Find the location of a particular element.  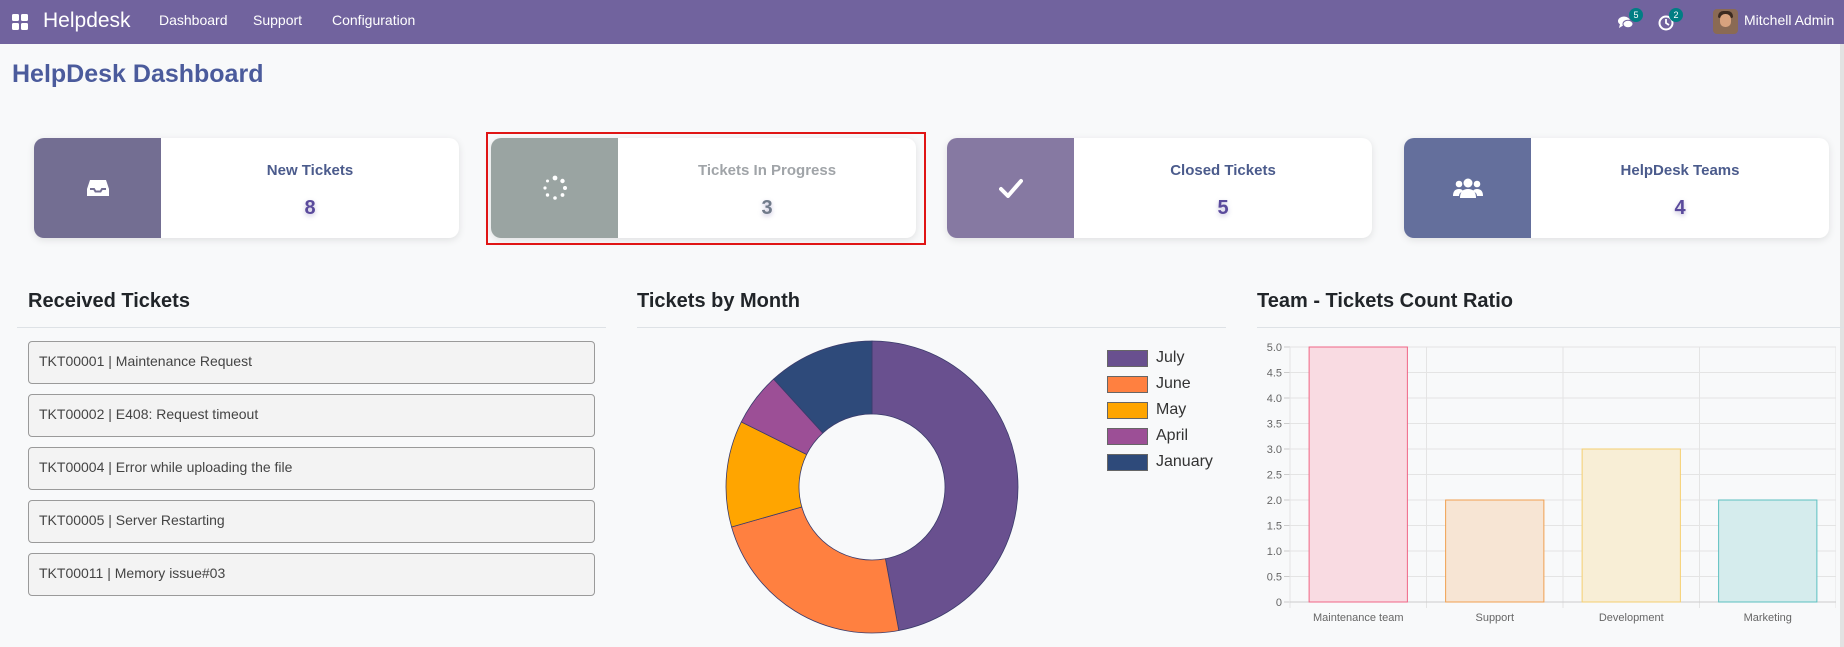

card-label: New Tickets is located at coordinates (310, 170).